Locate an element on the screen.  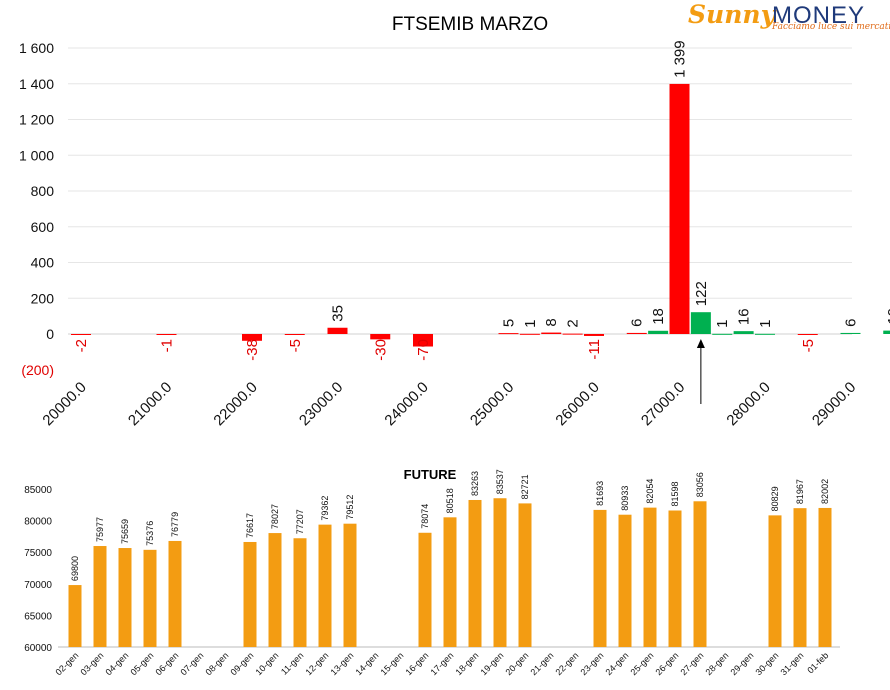
bar-value-label: 76779 is located at coordinates (175, 524).